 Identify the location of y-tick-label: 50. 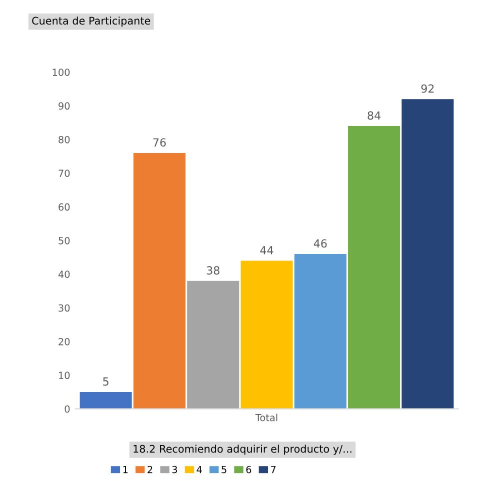
(64, 240).